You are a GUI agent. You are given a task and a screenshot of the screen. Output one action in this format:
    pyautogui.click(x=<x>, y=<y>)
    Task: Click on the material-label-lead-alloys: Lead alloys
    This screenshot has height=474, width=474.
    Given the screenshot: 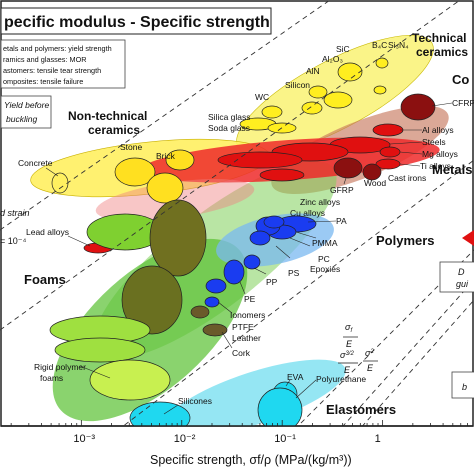 What is the action you would take?
    pyautogui.click(x=47, y=232)
    